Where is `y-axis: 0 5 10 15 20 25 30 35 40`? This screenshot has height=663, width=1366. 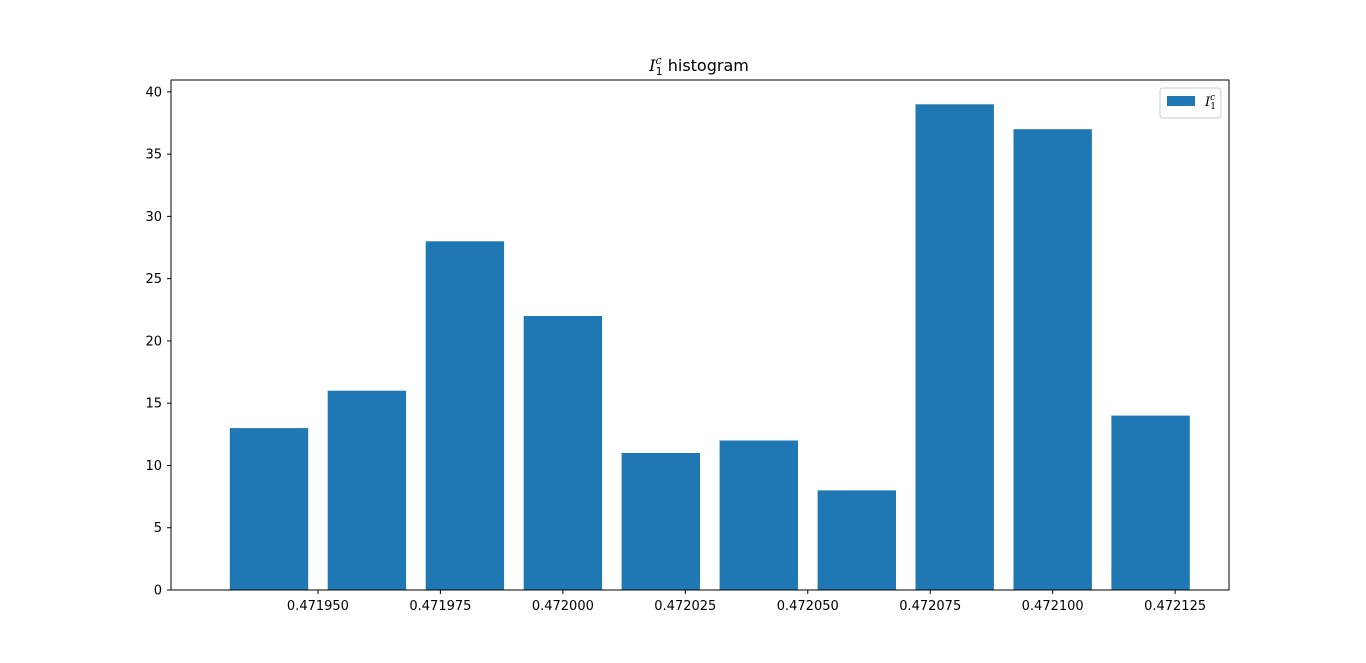 y-axis: 0 5 10 15 20 25 30 35 40 is located at coordinates (158, 342).